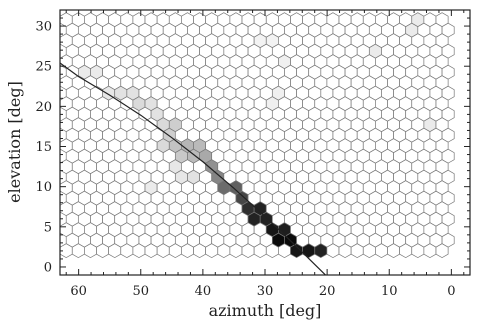 Image resolution: width=484 pixels, height=326 pixels. Describe the element at coordinates (265, 291) in the screenshot. I see `x-tick-label: 30` at that location.